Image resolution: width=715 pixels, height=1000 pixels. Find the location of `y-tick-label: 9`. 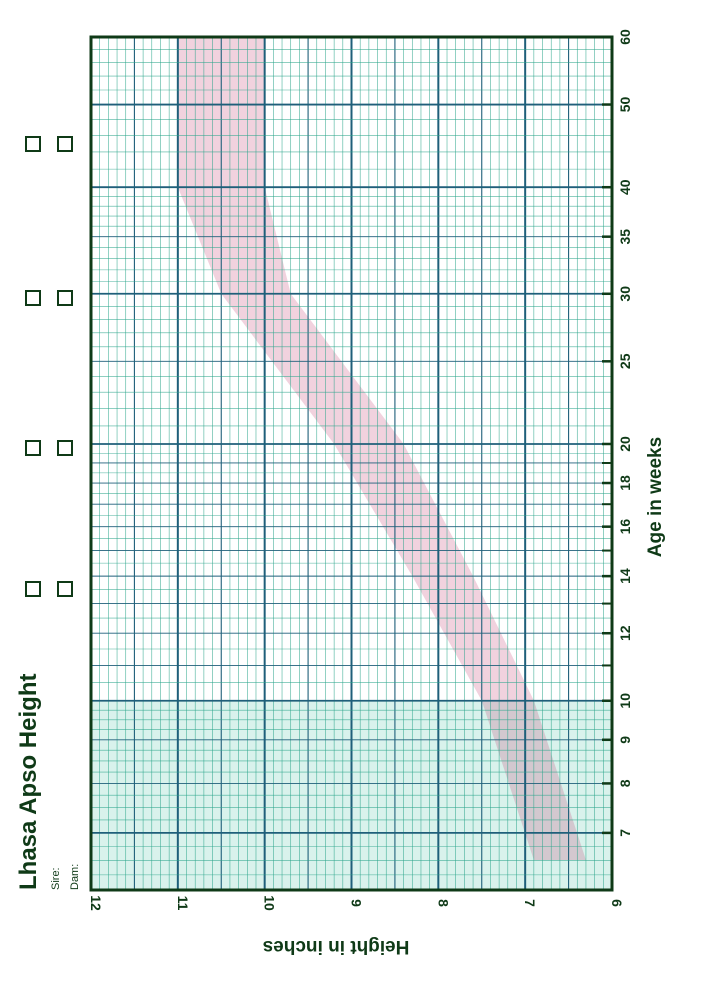

y-tick-label: 9 is located at coordinates (357, 903).